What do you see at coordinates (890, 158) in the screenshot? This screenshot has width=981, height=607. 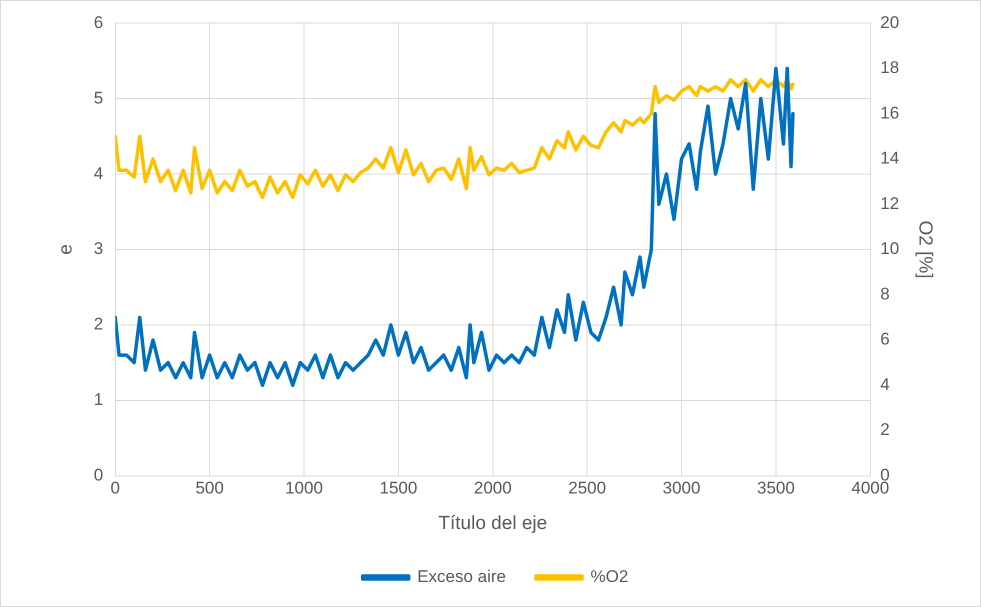 I see `y2-tick-label: 14` at bounding box center [890, 158].